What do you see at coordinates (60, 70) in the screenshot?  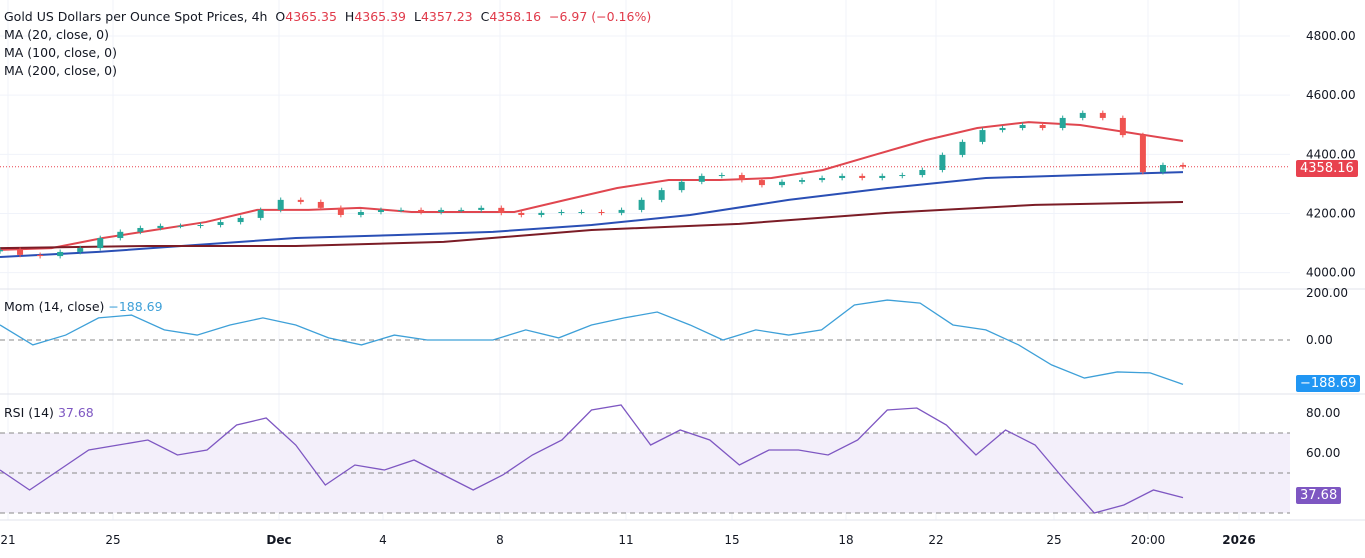 I see `ma200-legend: MA (200, close, 0)` at bounding box center [60, 70].